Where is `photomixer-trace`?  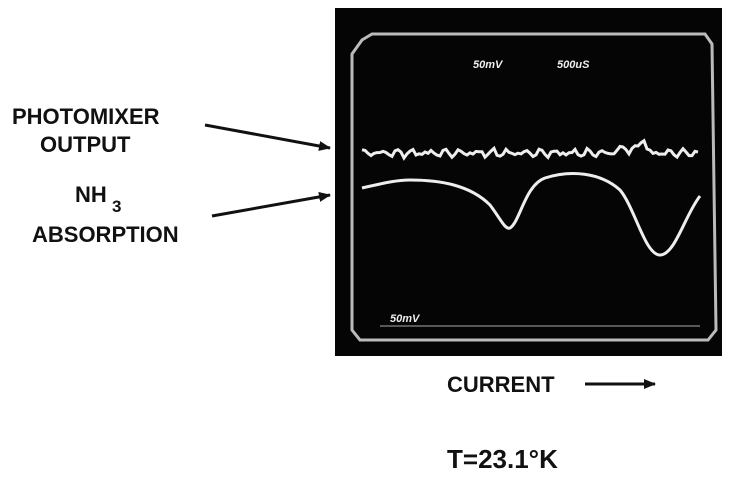
photomixer-trace is located at coordinates (530, 149).